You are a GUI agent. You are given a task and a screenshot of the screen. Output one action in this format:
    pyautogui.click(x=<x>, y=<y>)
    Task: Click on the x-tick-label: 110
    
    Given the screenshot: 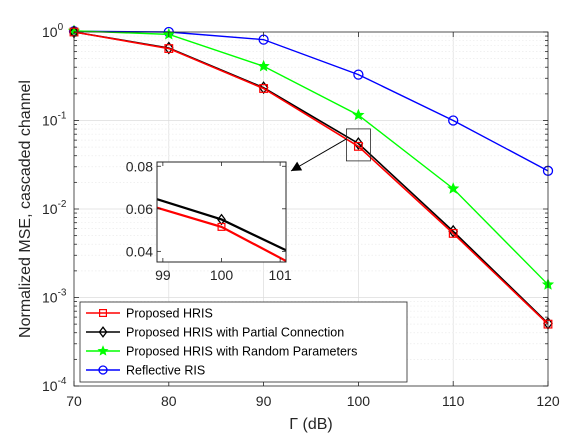 What is the action you would take?
    pyautogui.click(x=453, y=401)
    